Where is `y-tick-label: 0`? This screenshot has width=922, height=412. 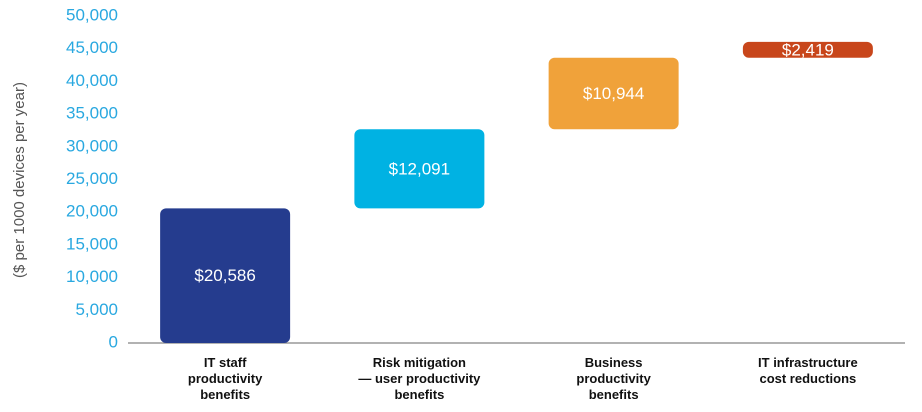 y-tick-label: 0 is located at coordinates (113, 341).